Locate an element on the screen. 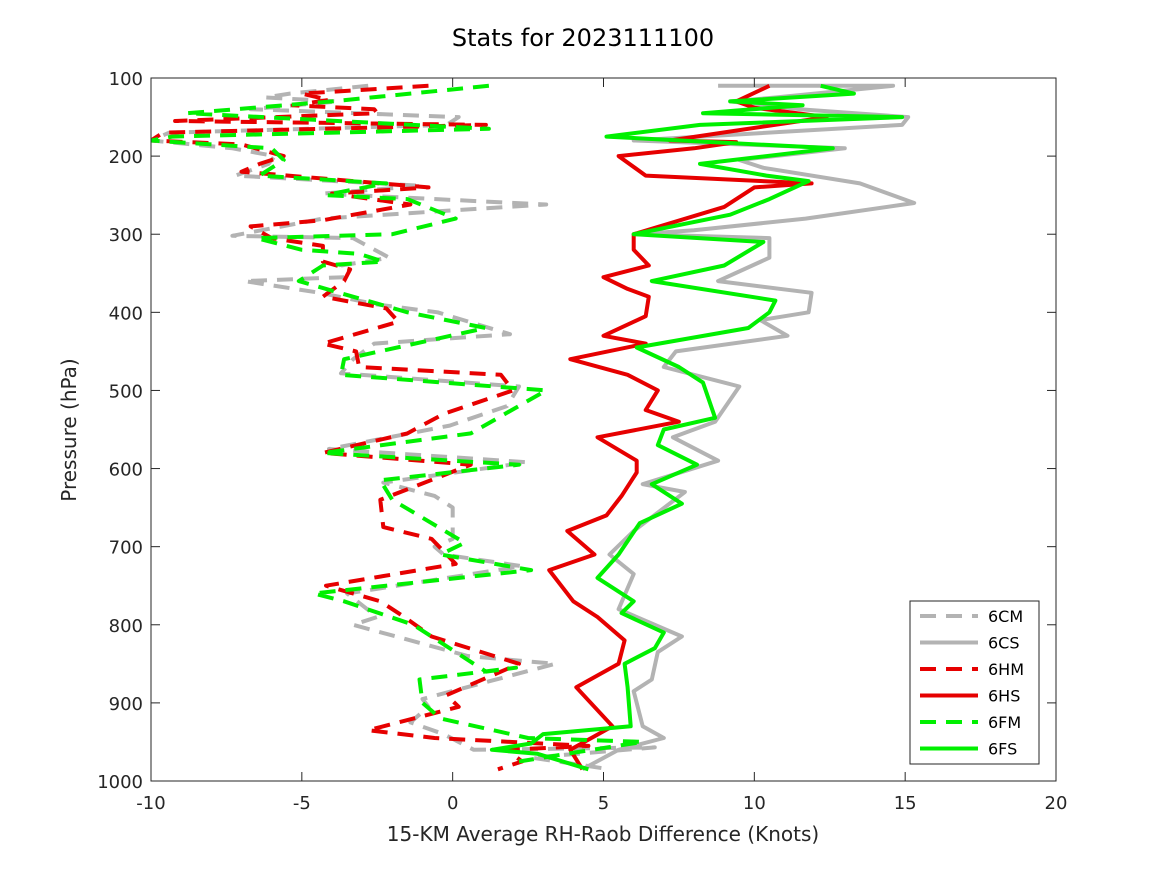 The width and height of the screenshot is (1167, 875). legend-box is located at coordinates (974, 682).